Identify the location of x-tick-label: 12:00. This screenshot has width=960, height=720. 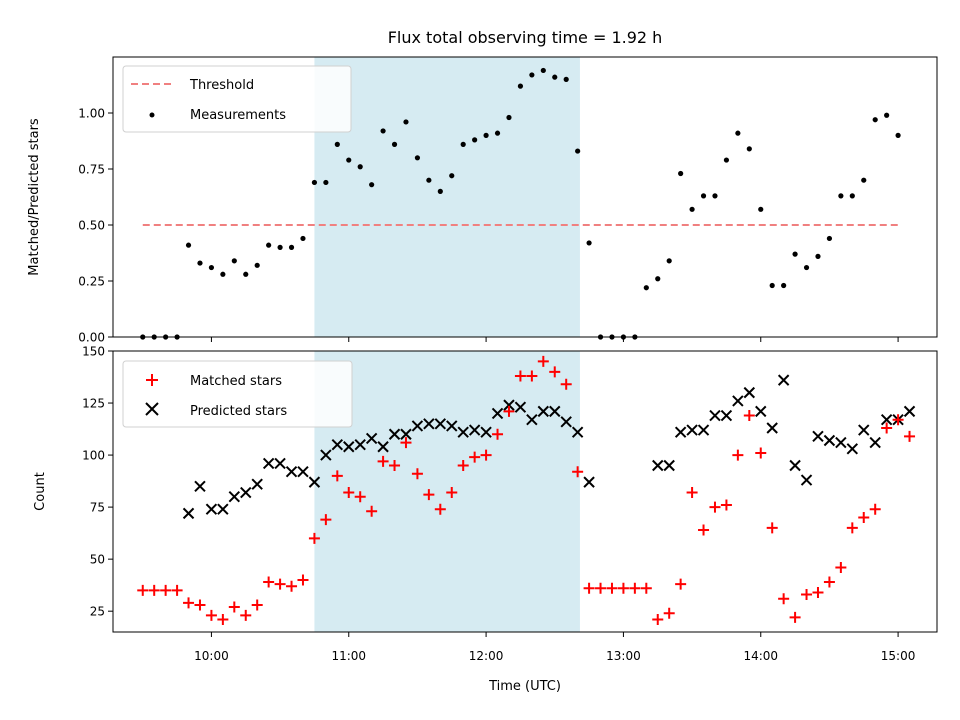
(486, 656).